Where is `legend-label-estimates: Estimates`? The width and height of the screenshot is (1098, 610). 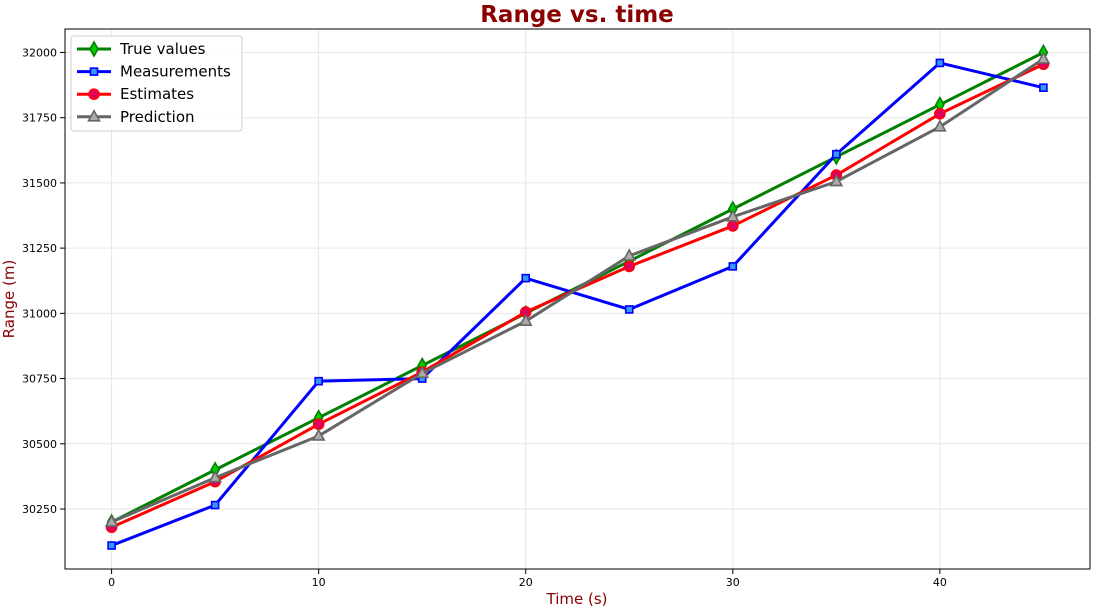
legend-label-estimates: Estimates is located at coordinates (157, 94).